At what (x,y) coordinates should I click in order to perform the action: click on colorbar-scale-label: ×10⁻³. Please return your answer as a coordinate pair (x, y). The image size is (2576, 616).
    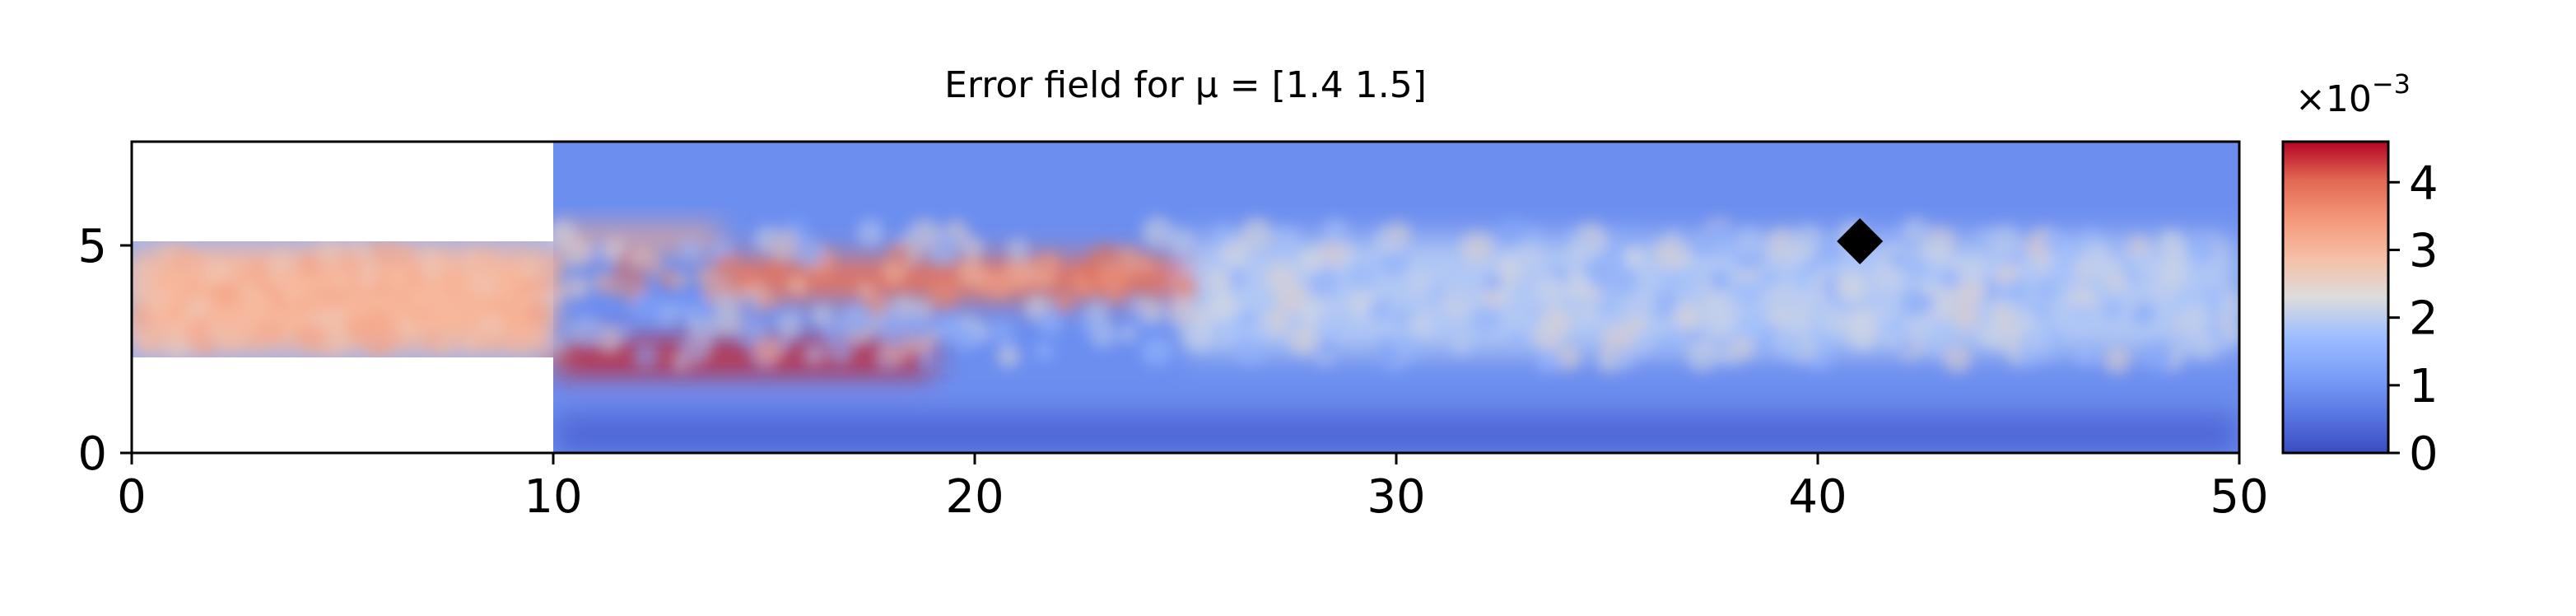
    Looking at the image, I should click on (2353, 94).